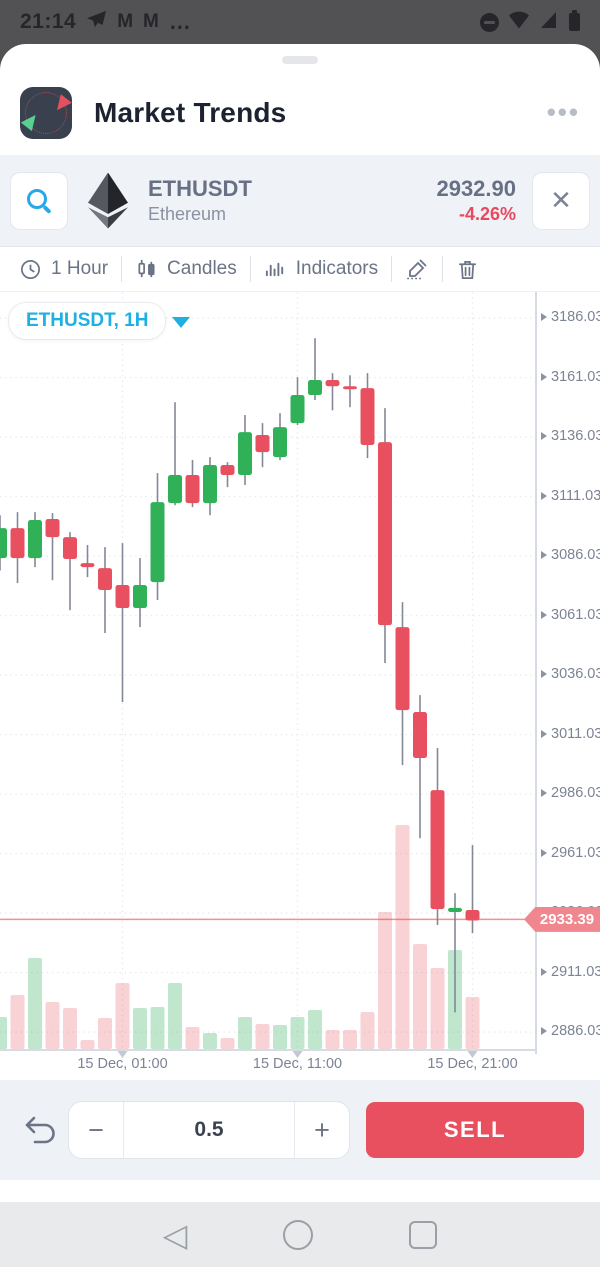 This screenshot has width=600, height=1267. What do you see at coordinates (423, 1234) in the screenshot?
I see `recents-icon` at bounding box center [423, 1234].